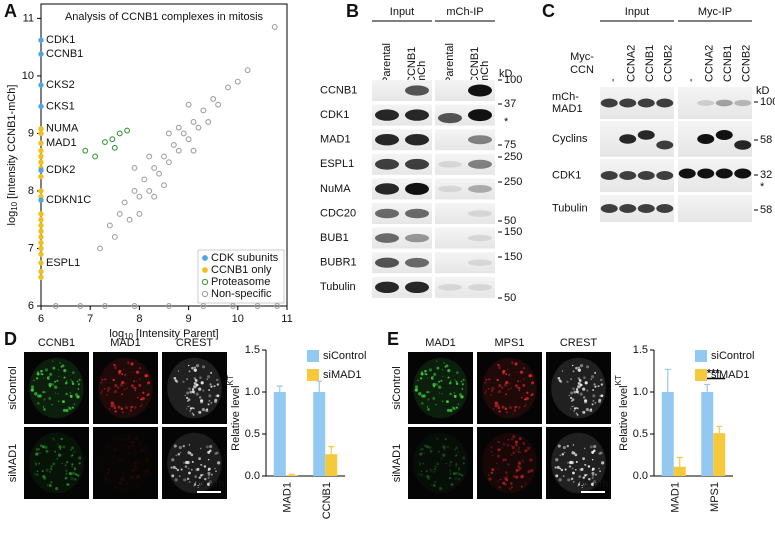 This screenshot has height=534, width=775. Describe the element at coordinates (241, 294) in the screenshot. I see `legend-label: Non-specific` at that location.